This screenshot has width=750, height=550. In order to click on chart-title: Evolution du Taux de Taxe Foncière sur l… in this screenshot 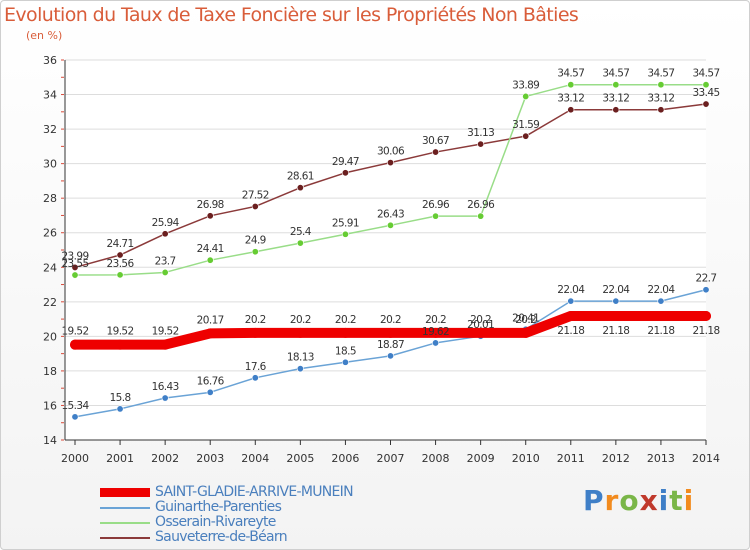, I will do `click(291, 15)`.